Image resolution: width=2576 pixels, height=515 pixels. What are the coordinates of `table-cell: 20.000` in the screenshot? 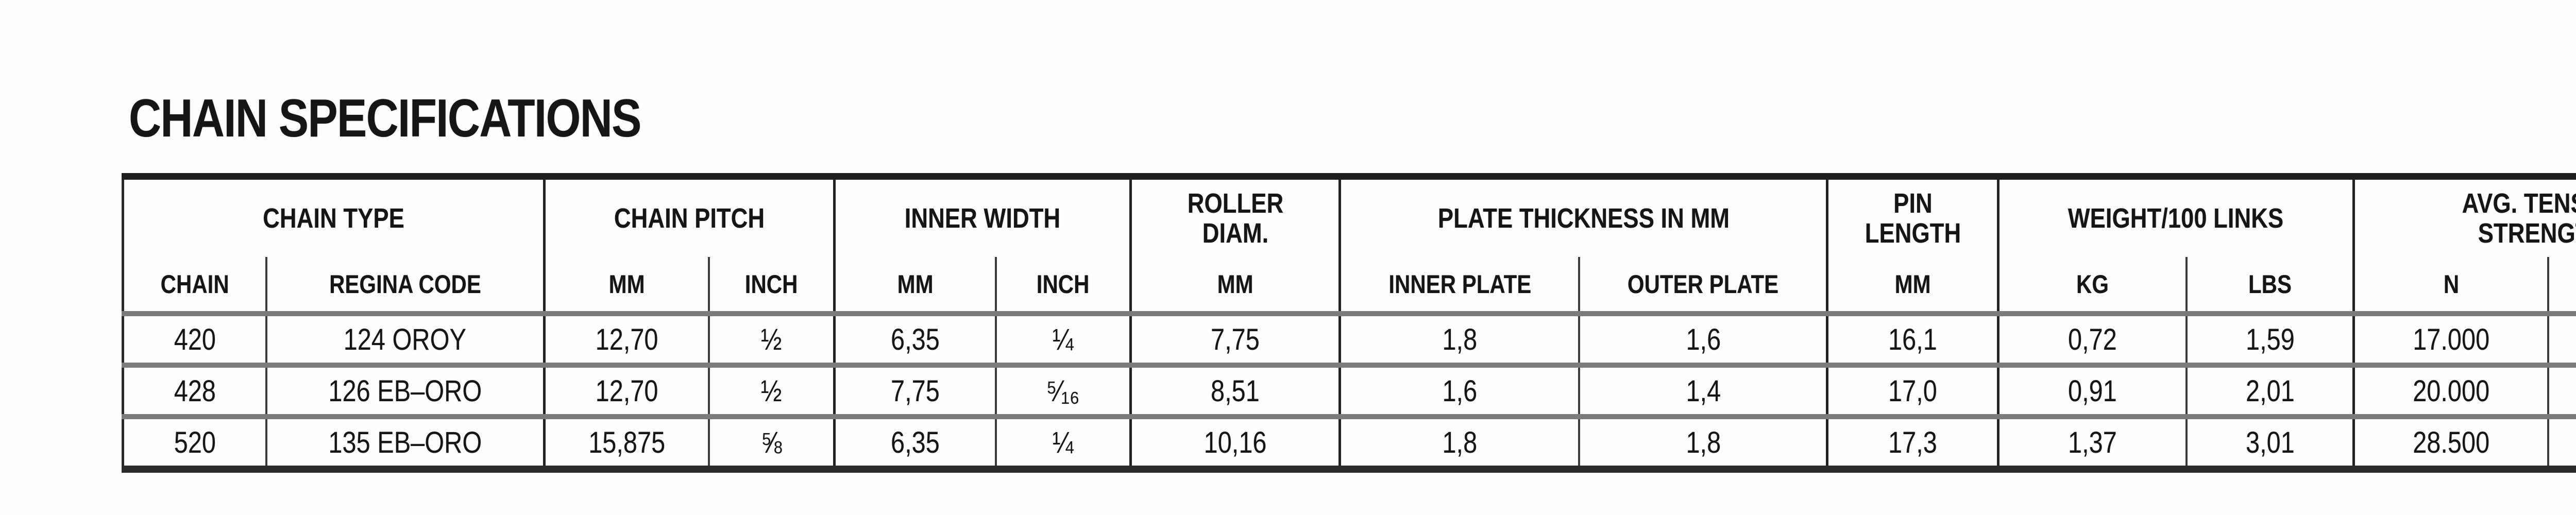 It's located at (2451, 392).